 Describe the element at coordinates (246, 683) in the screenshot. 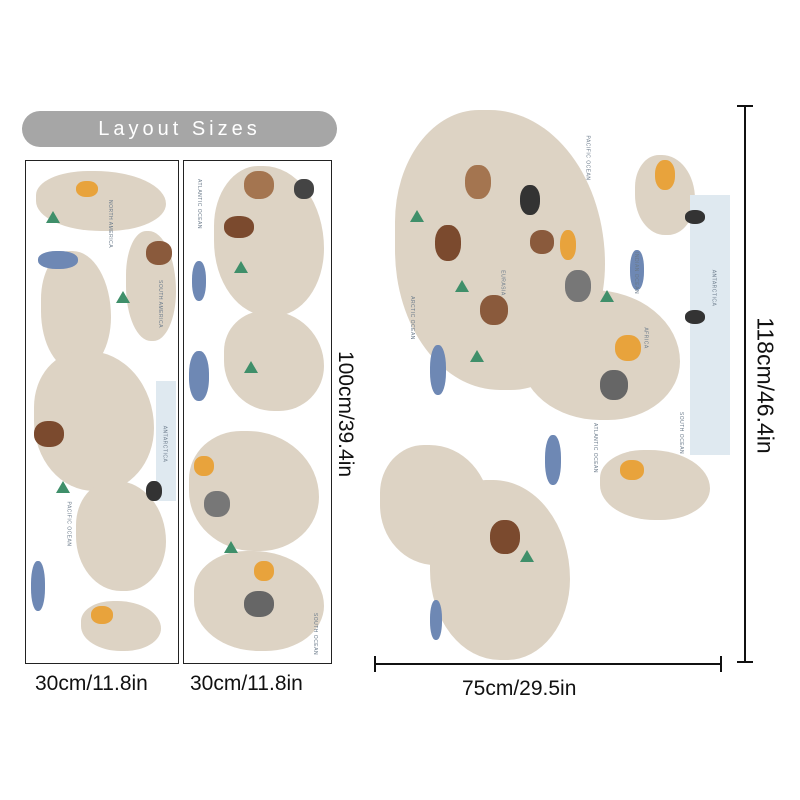

I see `panel2-width-label: 30cm/11.8in` at that location.